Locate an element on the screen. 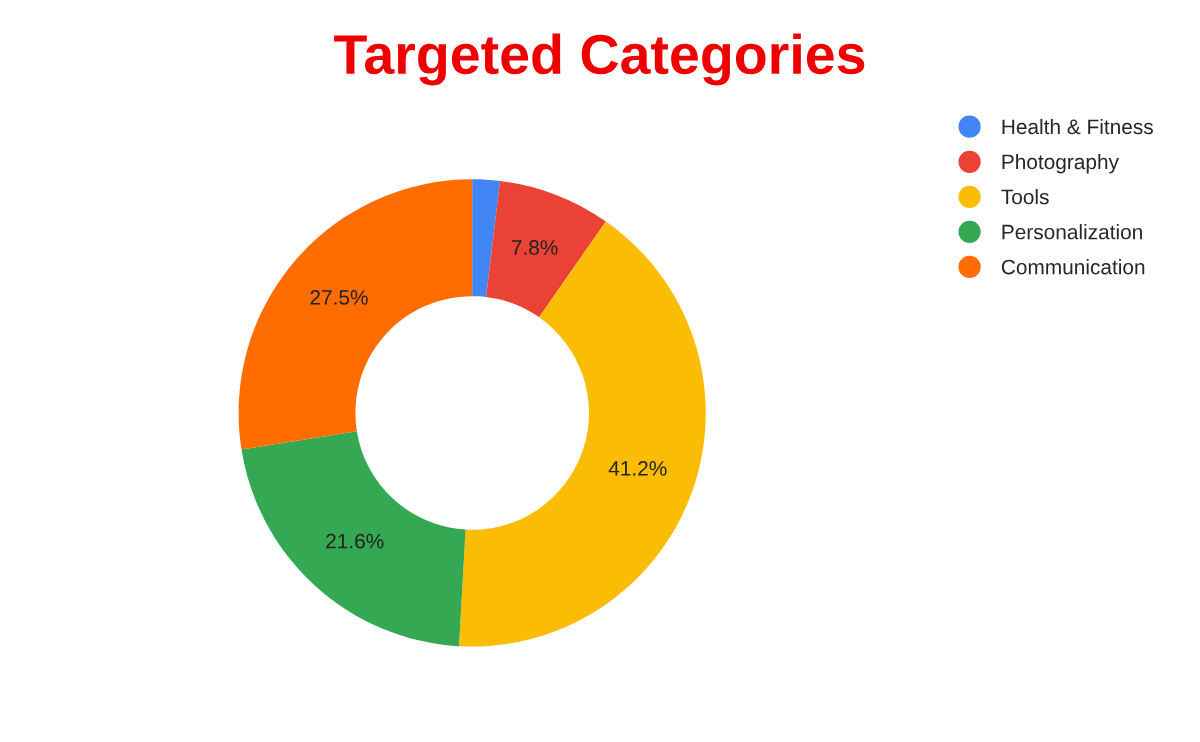 The height and width of the screenshot is (742, 1200). chart-title: Targeted Categories is located at coordinates (599, 59).